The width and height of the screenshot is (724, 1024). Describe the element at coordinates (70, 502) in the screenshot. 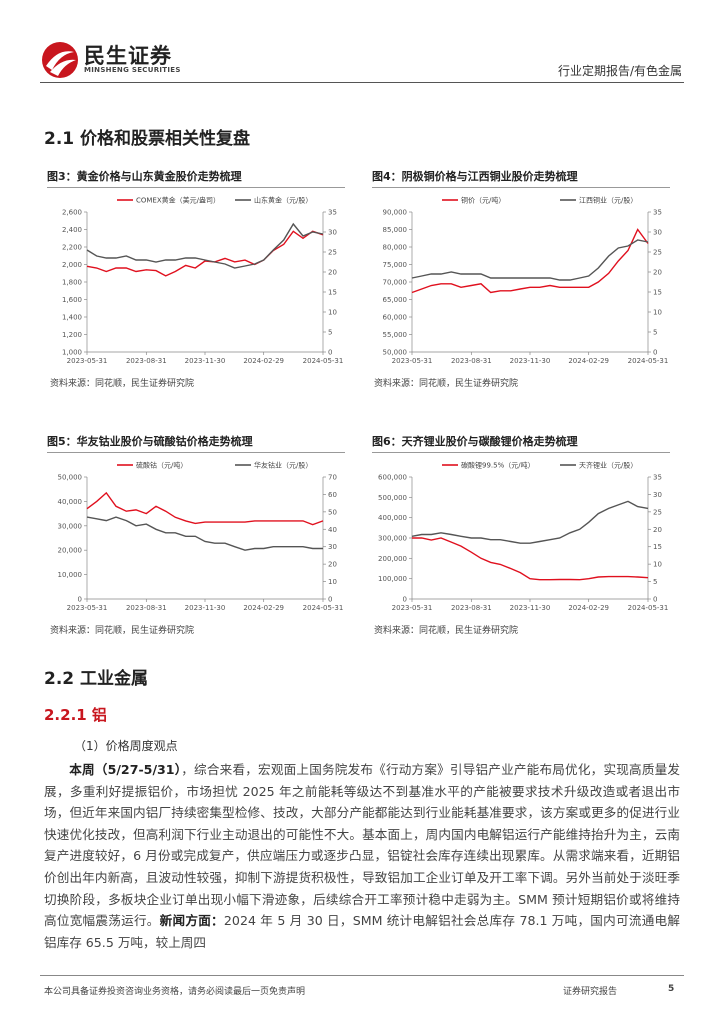

I see `y-tick-label: 40,000` at that location.